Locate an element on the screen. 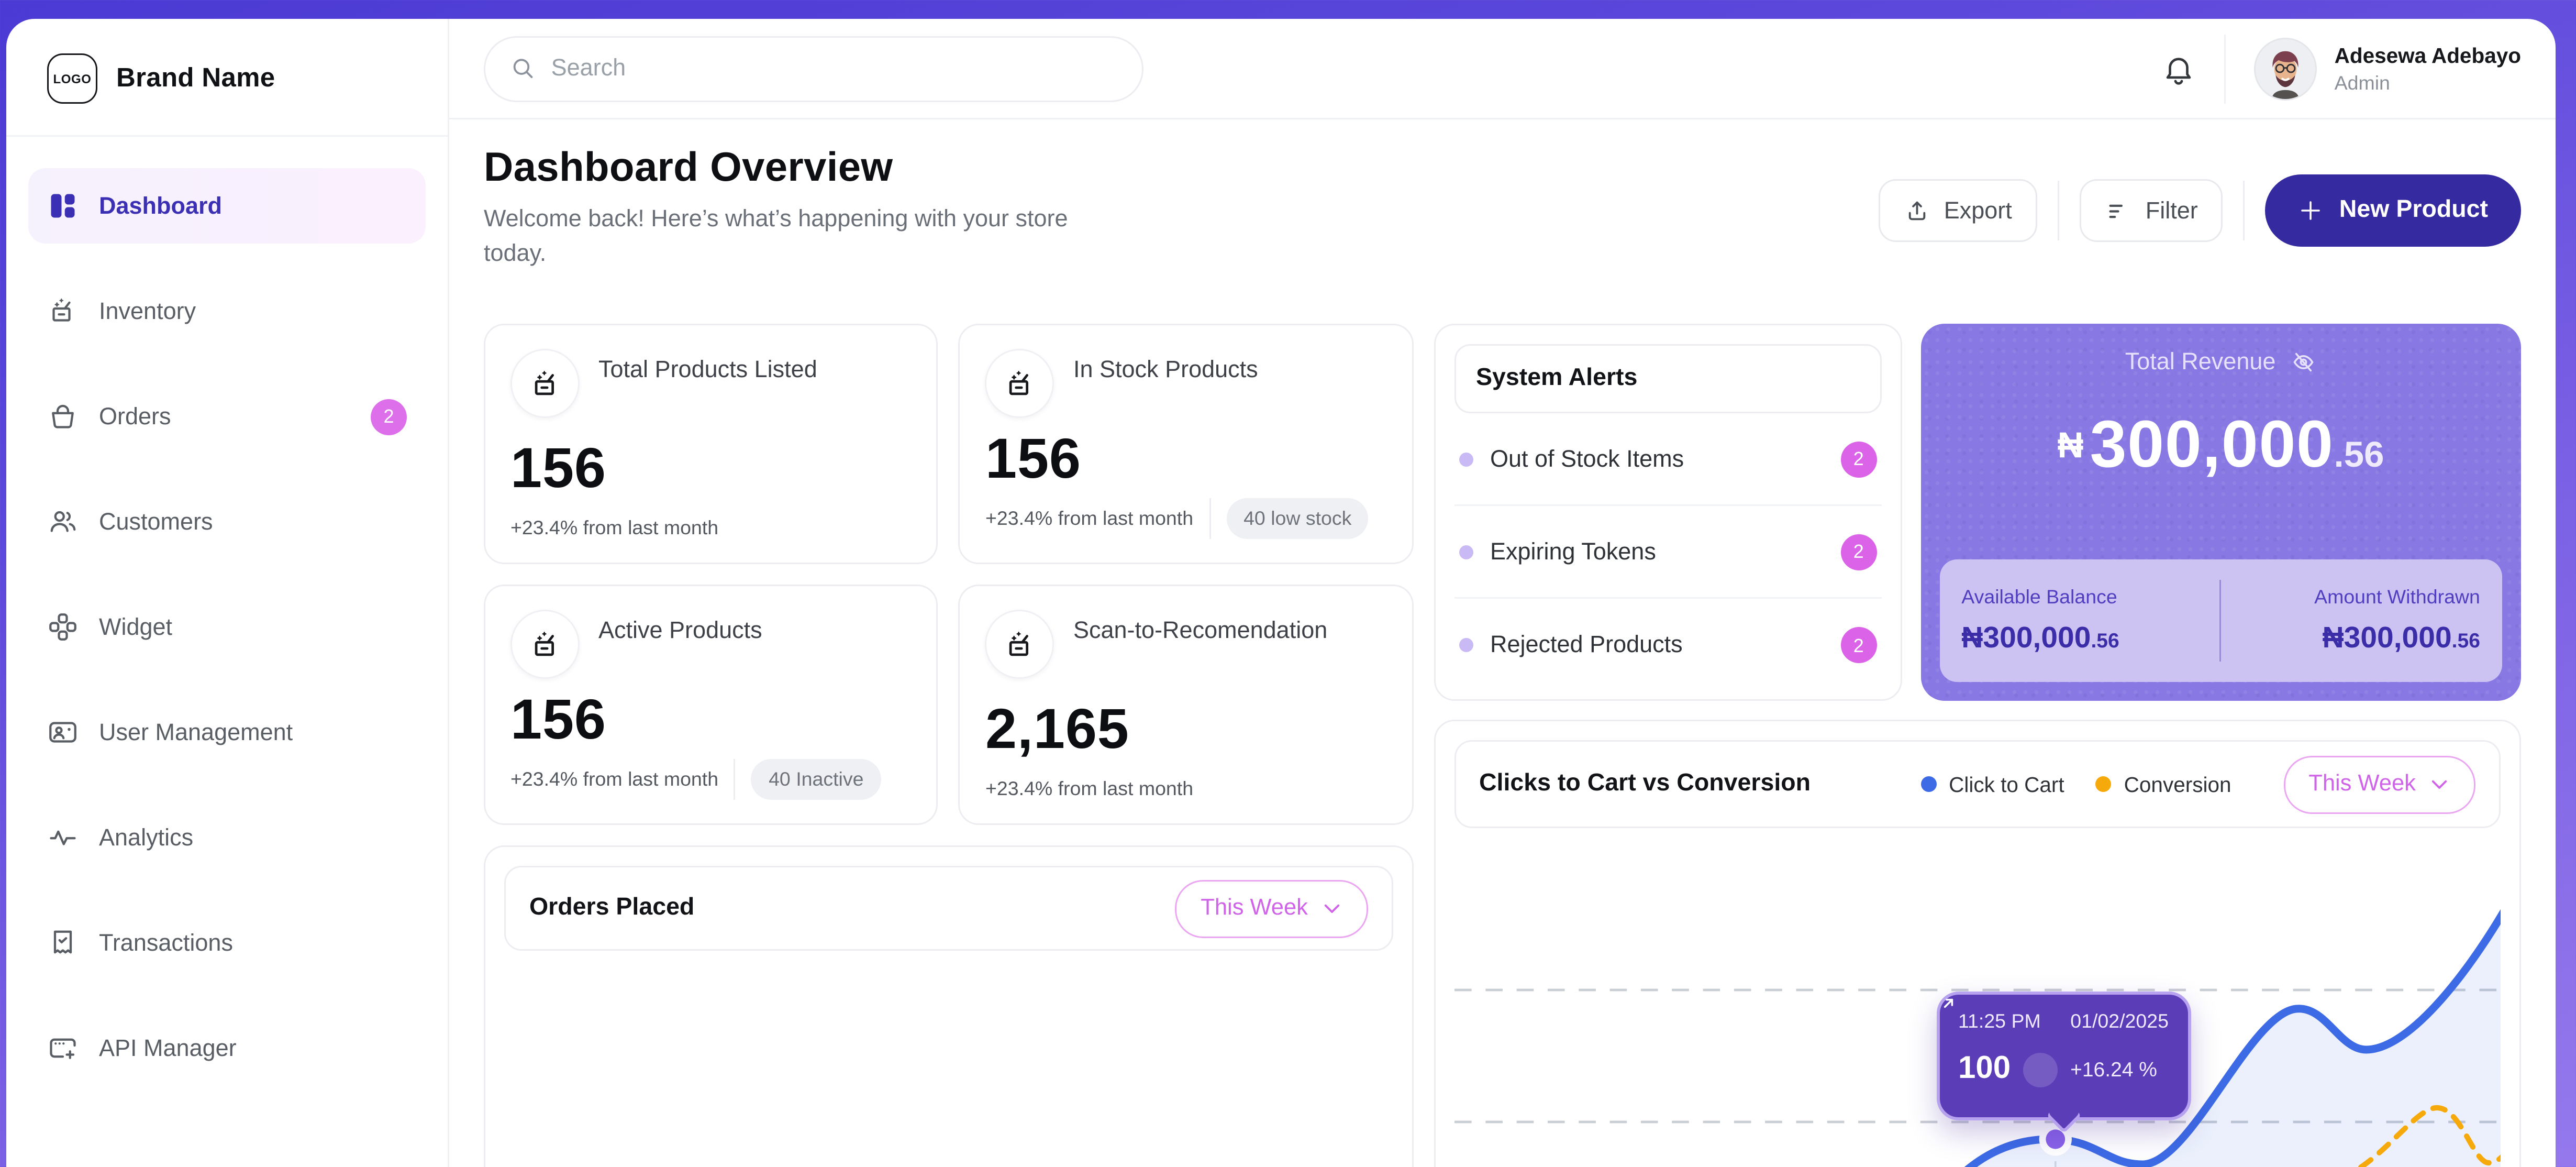  total-revenue-title: Total Revenue is located at coordinates (2200, 362).